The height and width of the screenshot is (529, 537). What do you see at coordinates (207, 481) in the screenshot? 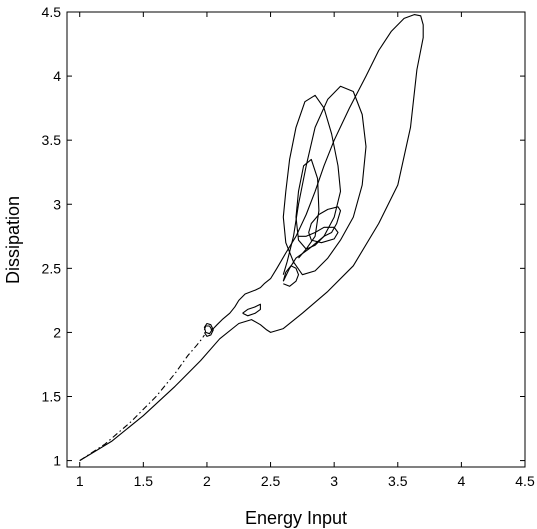
I see `x-tick-label-2: 2` at bounding box center [207, 481].